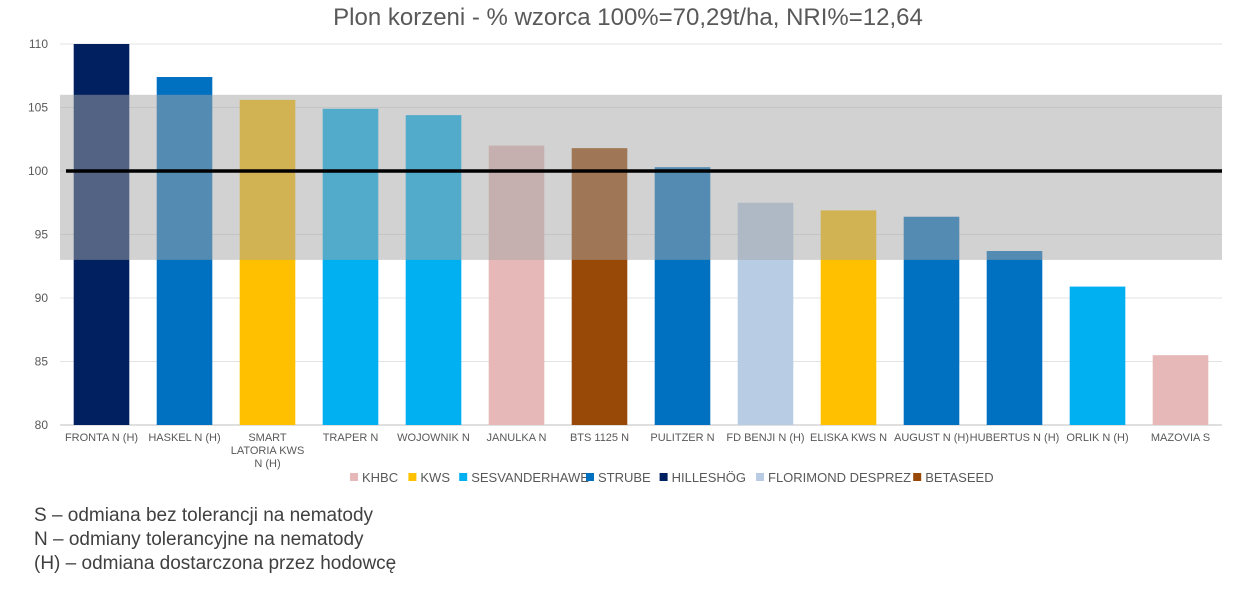 Image resolution: width=1256 pixels, height=591 pixels. Describe the element at coordinates (204, 515) in the screenshot. I see `note-s: S – odmiana bez tolerancji na nematody` at that location.